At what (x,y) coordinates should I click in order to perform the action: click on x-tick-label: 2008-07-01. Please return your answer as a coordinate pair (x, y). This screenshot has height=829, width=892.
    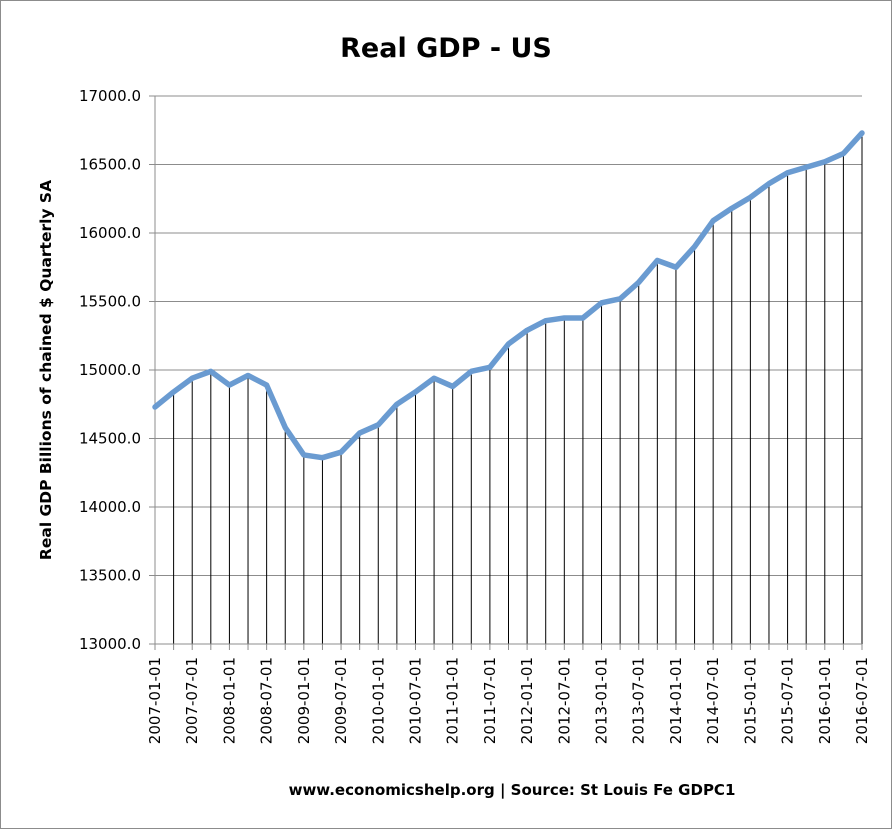
    Looking at the image, I should click on (267, 700).